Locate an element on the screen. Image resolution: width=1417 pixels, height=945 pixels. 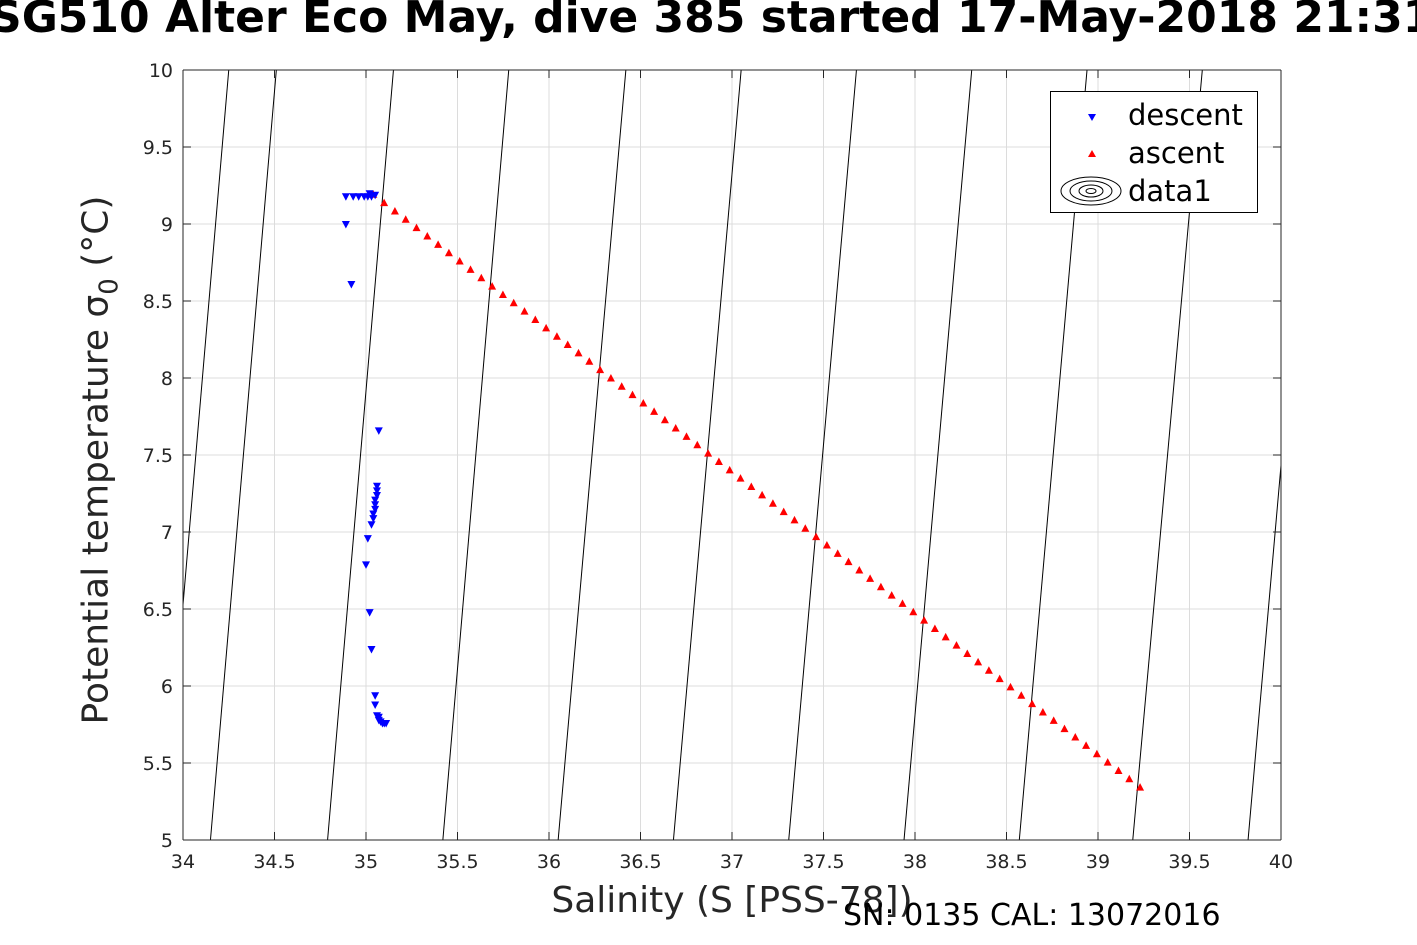
x-tick-label: 37 is located at coordinates (732, 862).